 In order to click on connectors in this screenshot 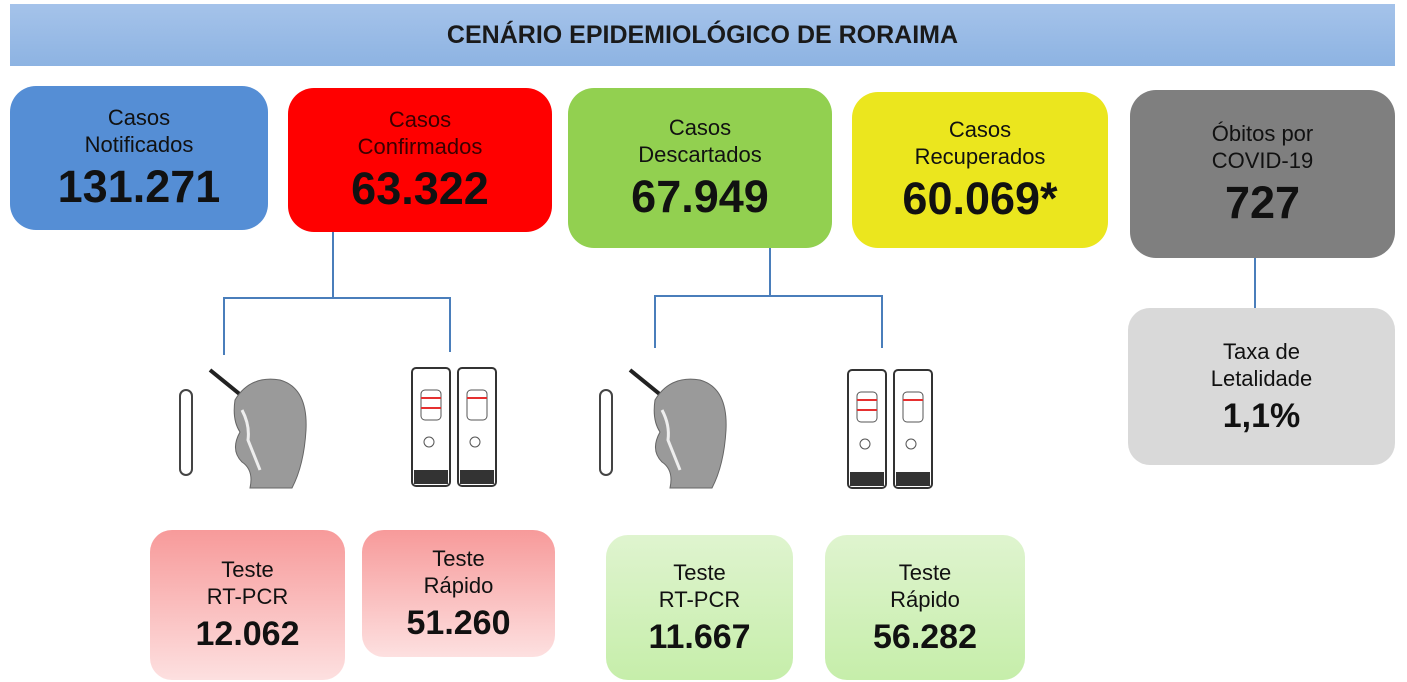, I will do `click(739, 293)`.